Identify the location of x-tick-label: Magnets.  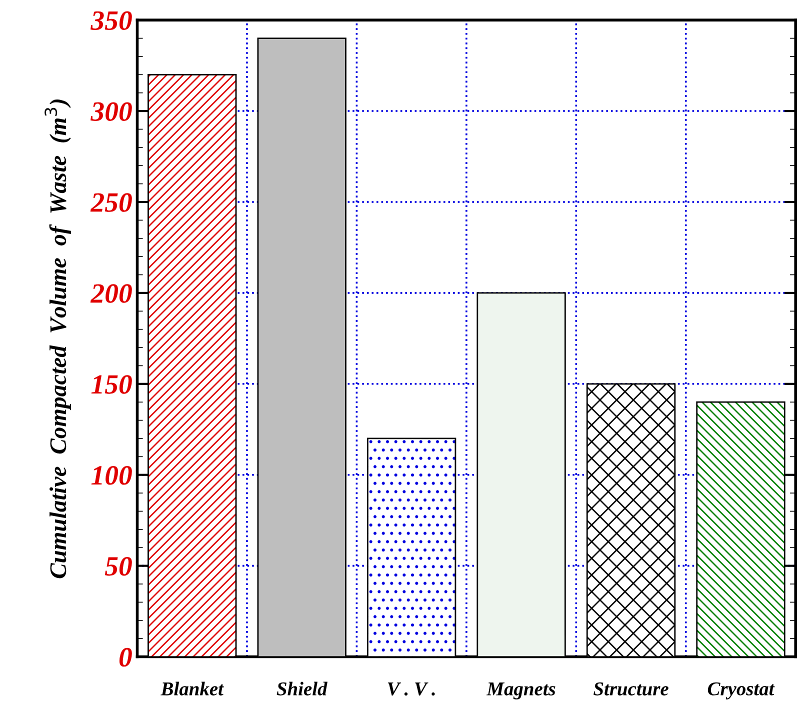
(521, 691).